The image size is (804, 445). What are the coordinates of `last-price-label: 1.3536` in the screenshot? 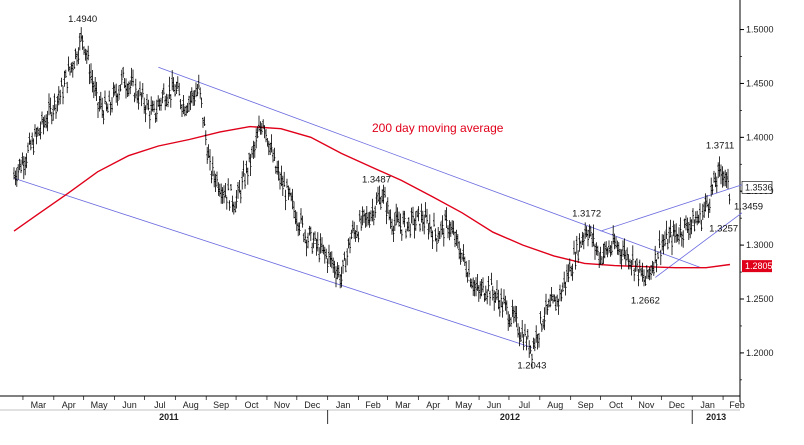 It's located at (759, 187).